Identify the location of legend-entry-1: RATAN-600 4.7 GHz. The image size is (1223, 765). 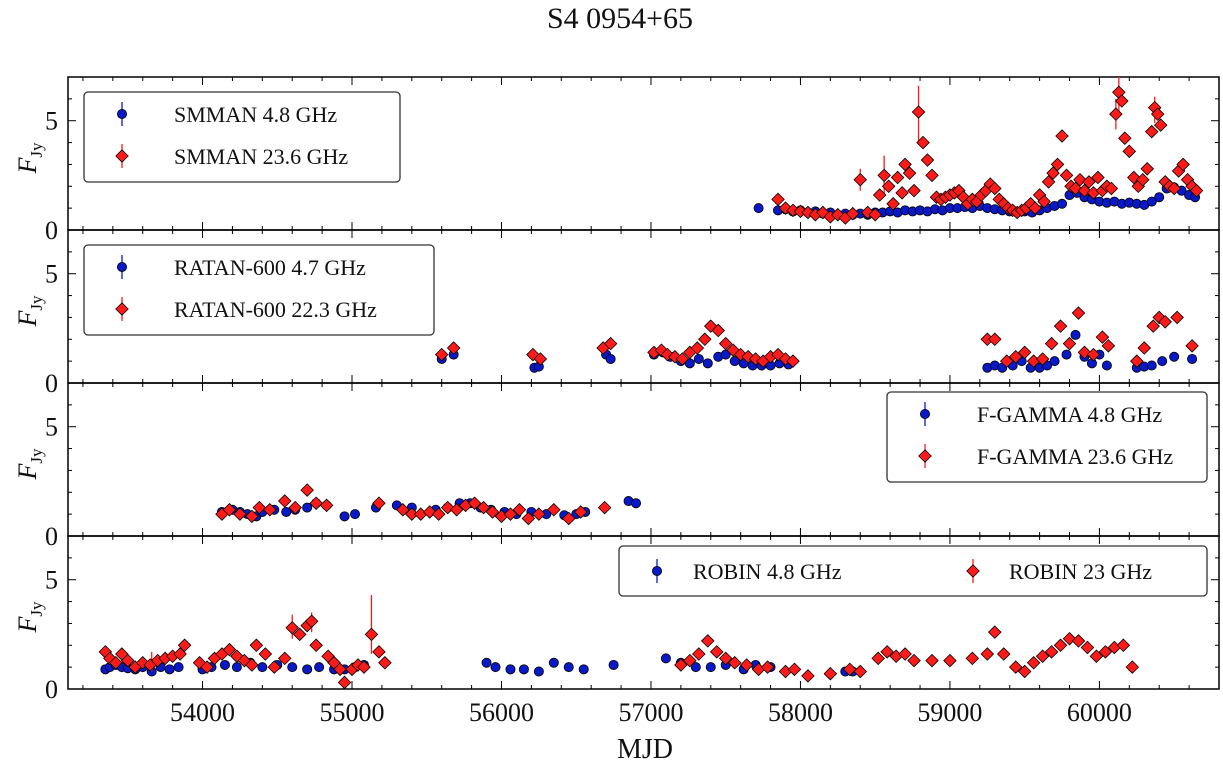
(241, 267).